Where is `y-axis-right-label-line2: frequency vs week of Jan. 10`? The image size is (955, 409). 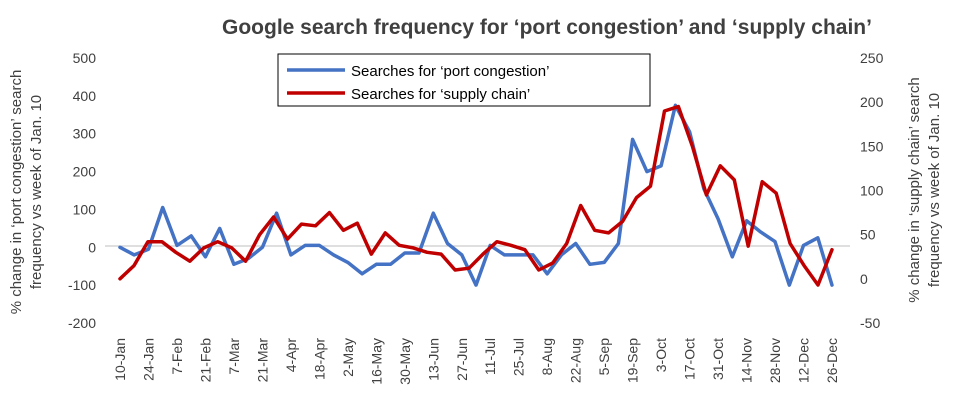
y-axis-right-label-line2: frequency vs week of Jan. 10 is located at coordinates (934, 190).